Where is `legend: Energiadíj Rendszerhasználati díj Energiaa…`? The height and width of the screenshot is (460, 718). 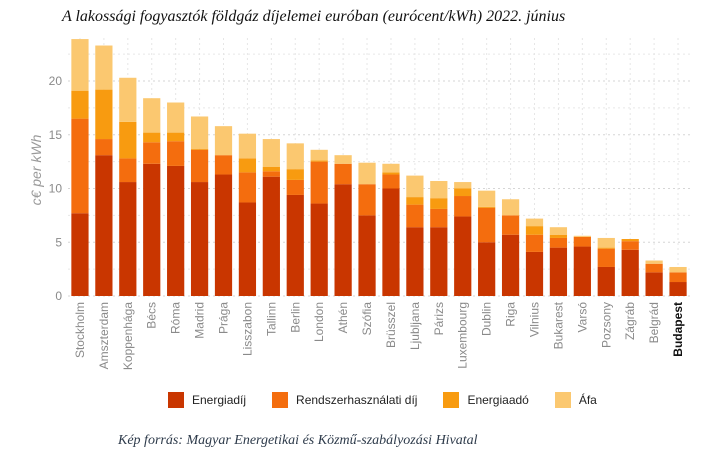 legend: Energiadíj Rendszerhasználati díj Energiaa… is located at coordinates (395, 400).